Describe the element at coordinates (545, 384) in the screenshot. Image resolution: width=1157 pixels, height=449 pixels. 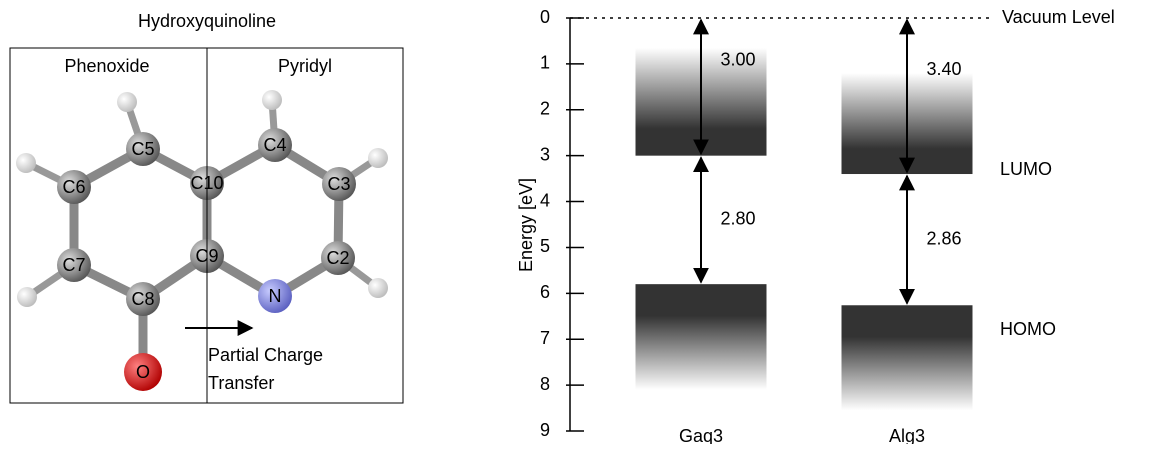
I see `y-tick-label: 8` at that location.